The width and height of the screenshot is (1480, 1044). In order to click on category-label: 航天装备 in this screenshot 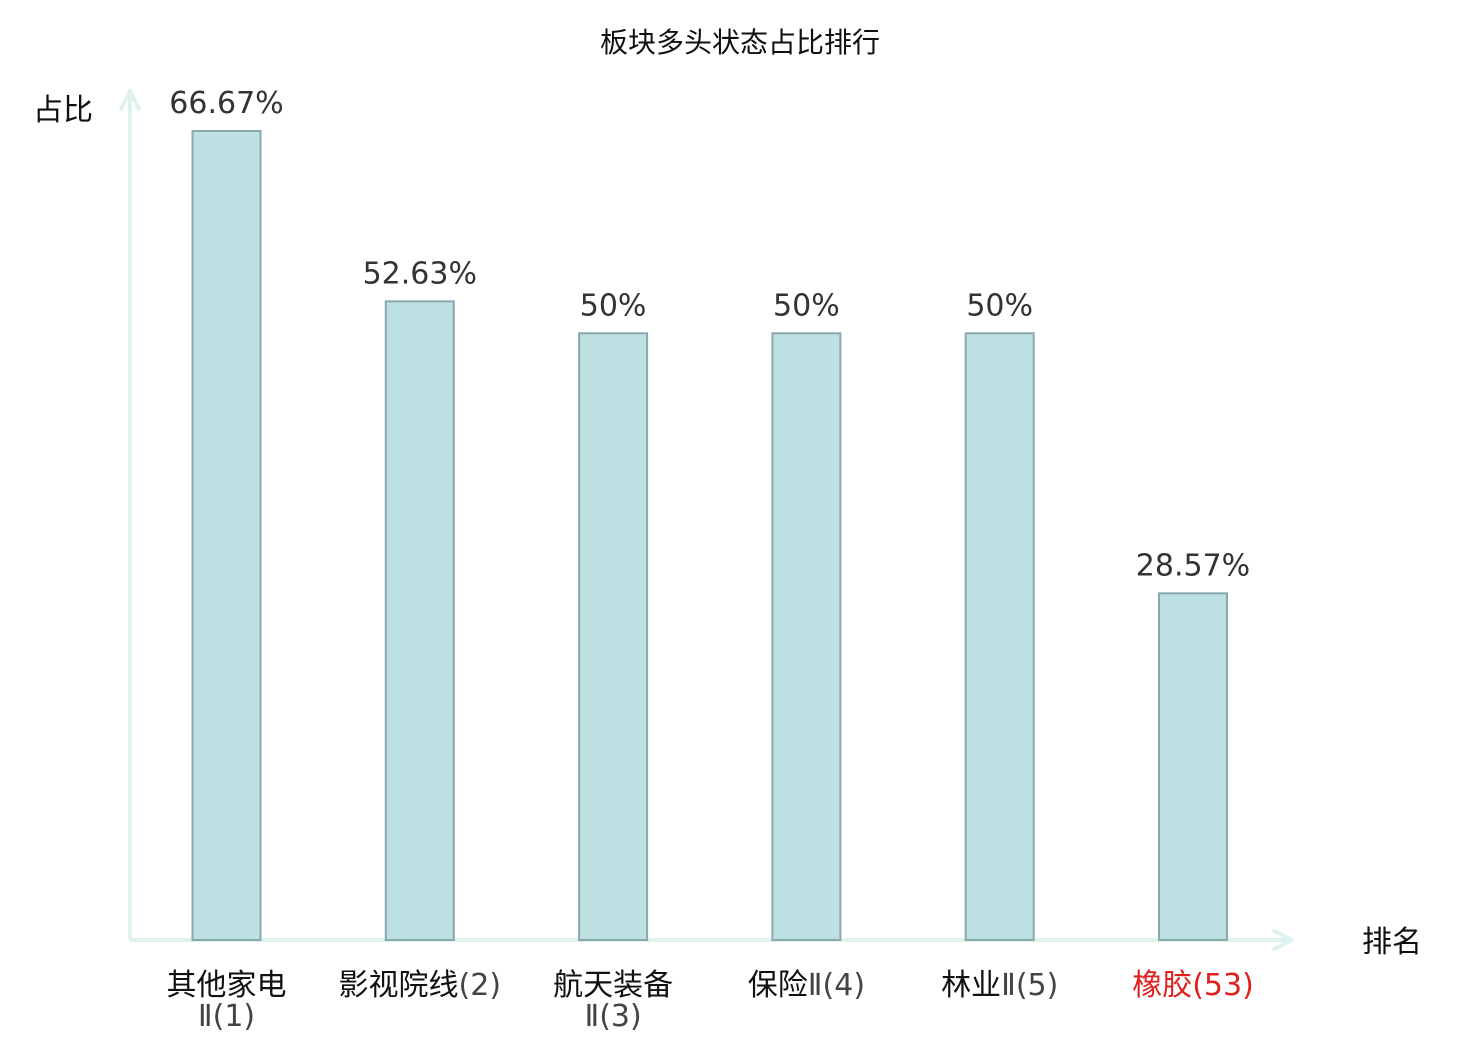, I will do `click(613, 985)`.